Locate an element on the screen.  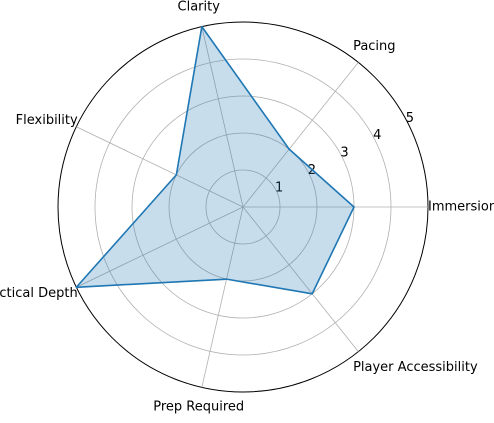
r-tick-label: 4 is located at coordinates (377, 135).